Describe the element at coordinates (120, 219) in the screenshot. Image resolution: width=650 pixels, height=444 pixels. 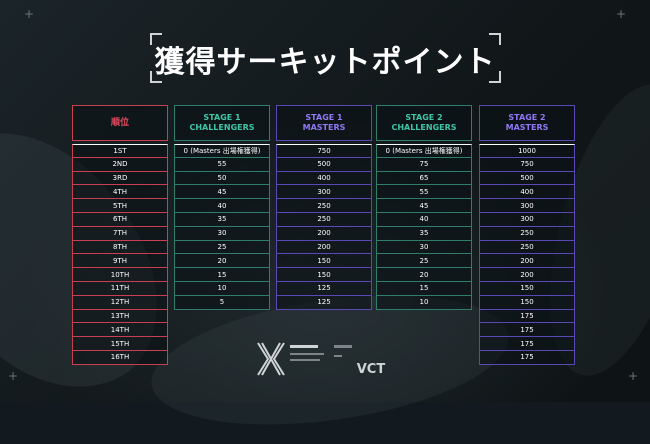
I see `table-cell: 6TH` at that location.